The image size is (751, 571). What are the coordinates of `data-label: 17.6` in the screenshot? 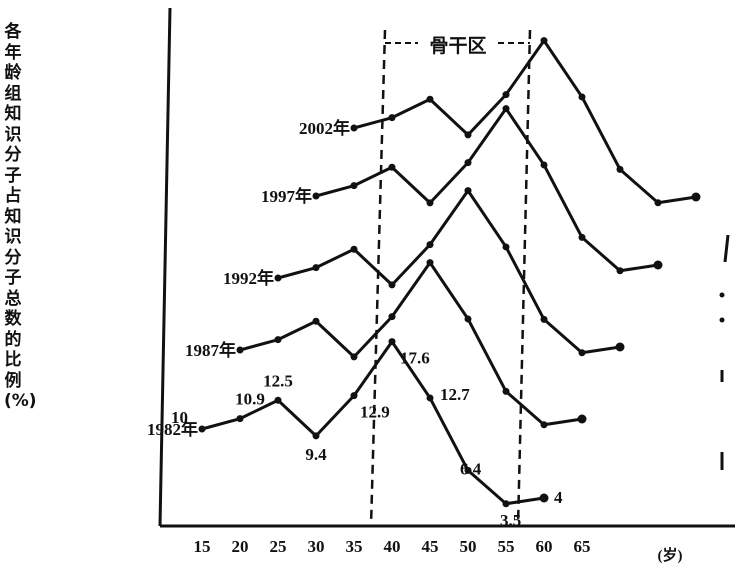 It's located at (415, 358).